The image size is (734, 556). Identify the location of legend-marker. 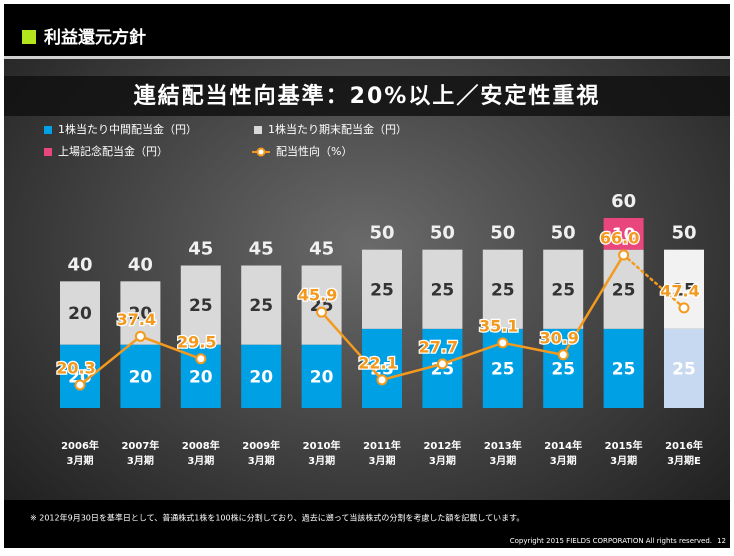
(261, 152).